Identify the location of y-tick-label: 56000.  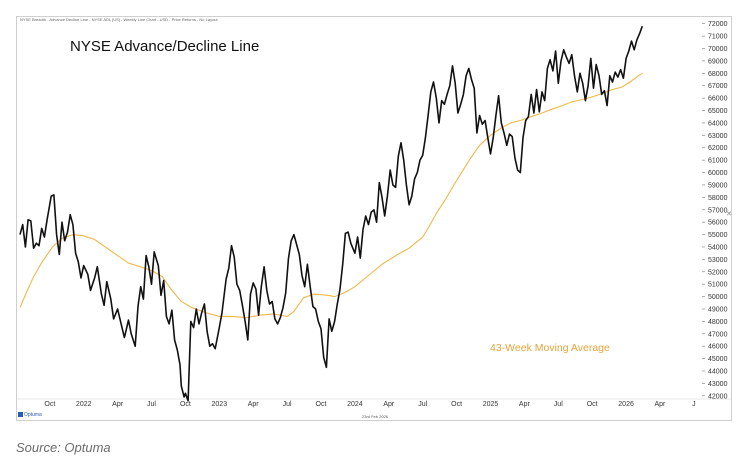
(718, 223).